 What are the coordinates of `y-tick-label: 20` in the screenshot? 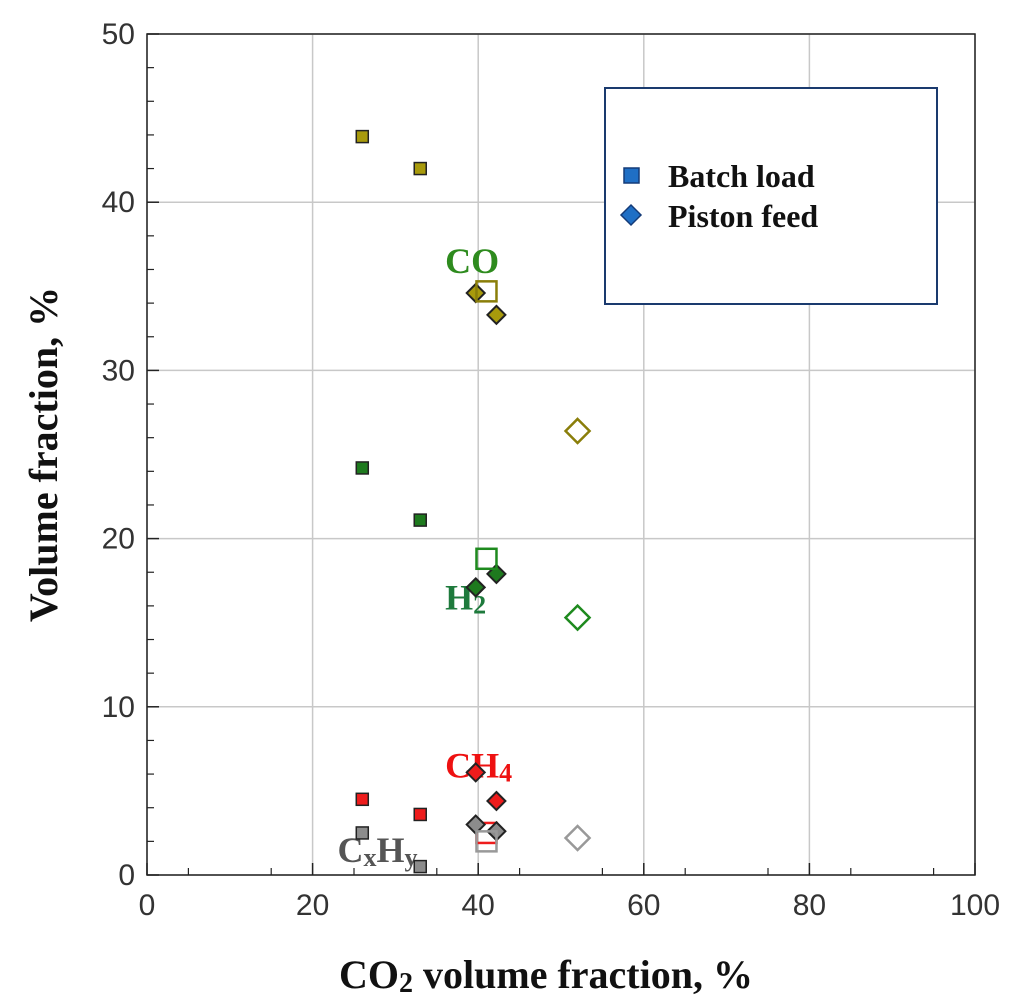 It's located at (118, 539).